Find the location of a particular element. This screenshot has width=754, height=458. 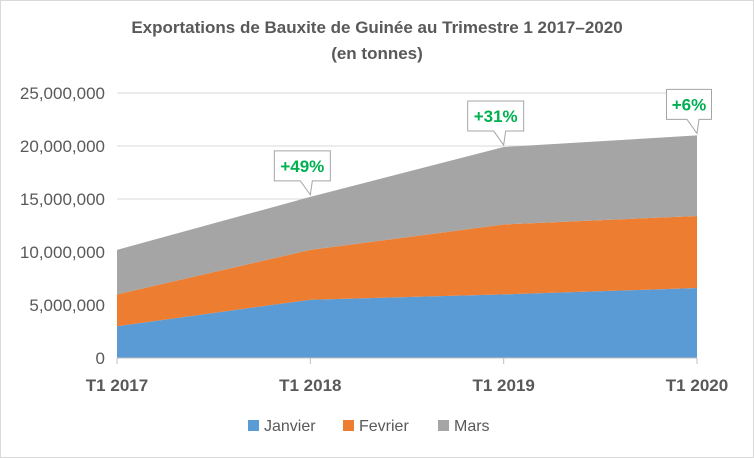

annotation-label: +6% is located at coordinates (689, 104).